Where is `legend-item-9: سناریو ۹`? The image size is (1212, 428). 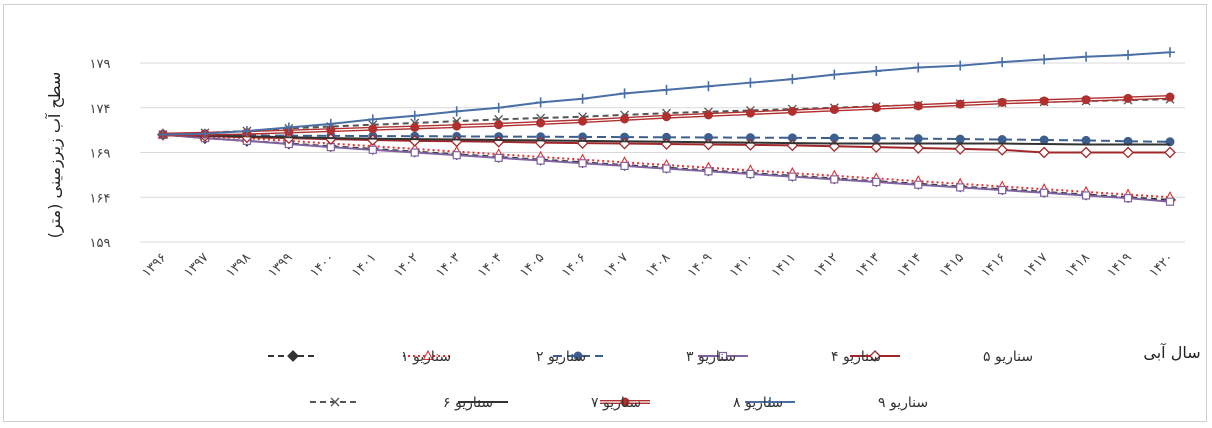 legend-item-9: سناریو ۹ is located at coordinates (836, 403).